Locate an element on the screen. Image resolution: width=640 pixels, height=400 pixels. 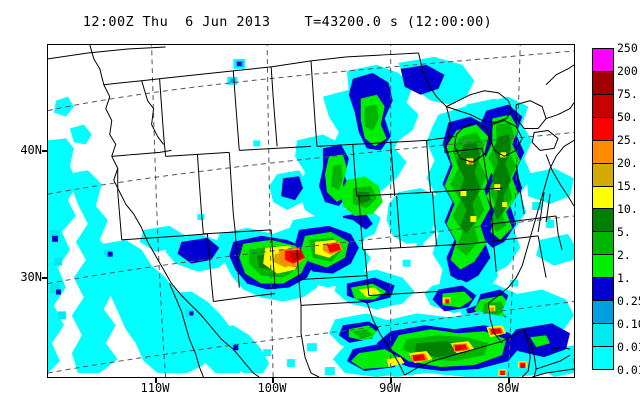
colorbar-label-250: 250. is located at coordinates (628, 48).